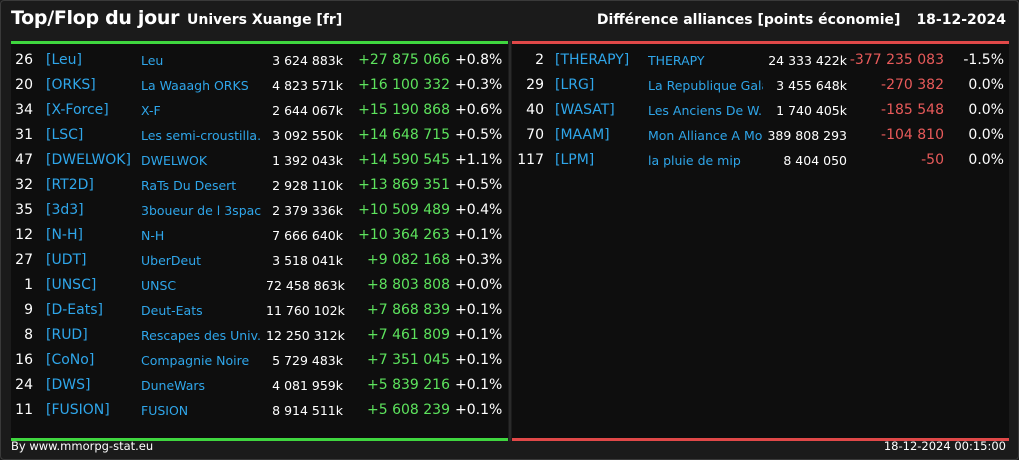 The image size is (1019, 460). What do you see at coordinates (24, 60) in the screenshot?
I see `alliance-rank: 26` at bounding box center [24, 60].